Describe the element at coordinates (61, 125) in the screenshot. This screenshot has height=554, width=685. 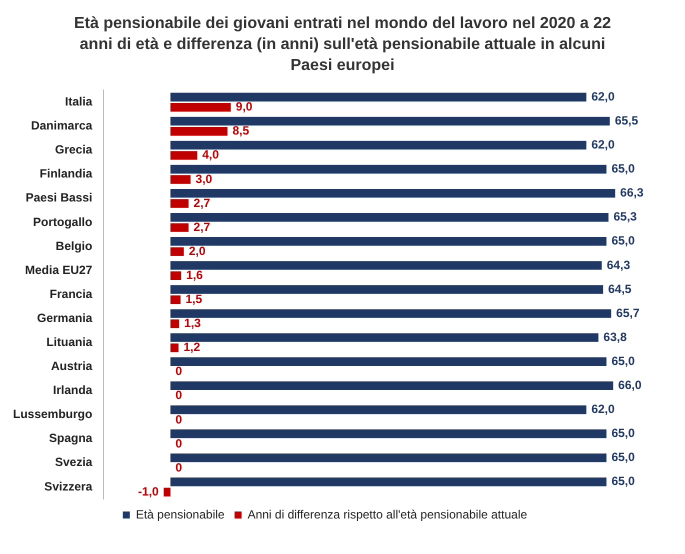
I see `y-tick-label: Danimarca` at that location.